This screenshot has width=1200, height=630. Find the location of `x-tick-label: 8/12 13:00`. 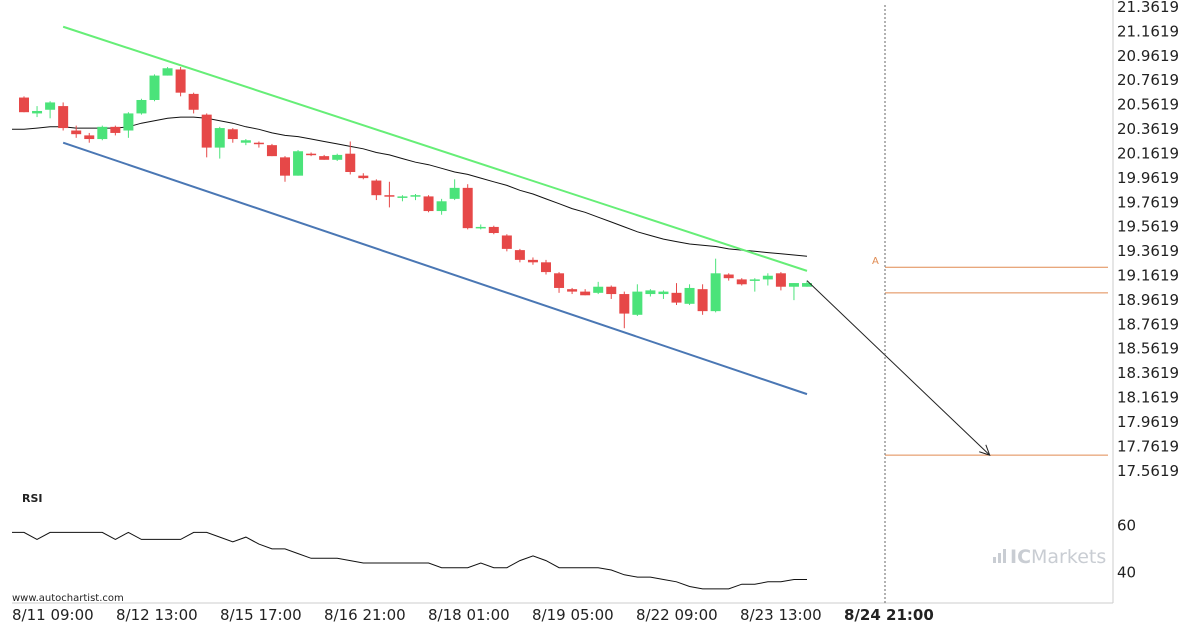

x-tick-label: 8/12 13:00 is located at coordinates (157, 615).